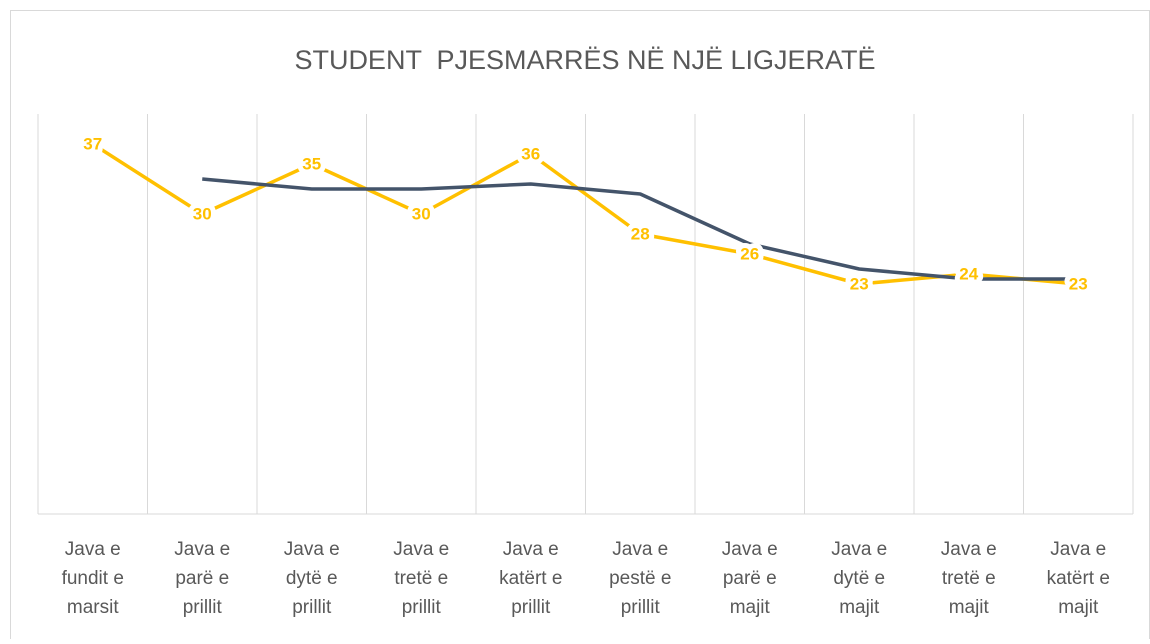 Image resolution: width=1150 pixels, height=644 pixels. Describe the element at coordinates (312, 578) in the screenshot. I see `x-tick-label: Java e dytë e prillit` at that location.